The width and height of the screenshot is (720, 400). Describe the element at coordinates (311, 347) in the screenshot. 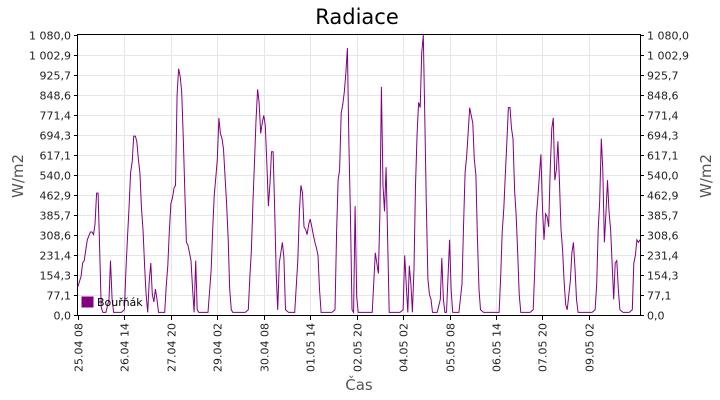

I see `x-tick-label: 01.05 14` at that location.